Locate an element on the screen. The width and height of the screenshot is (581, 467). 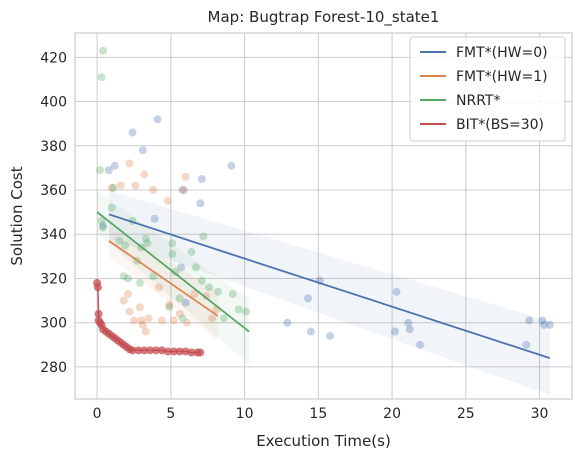
legend-box is located at coordinates (487, 89).